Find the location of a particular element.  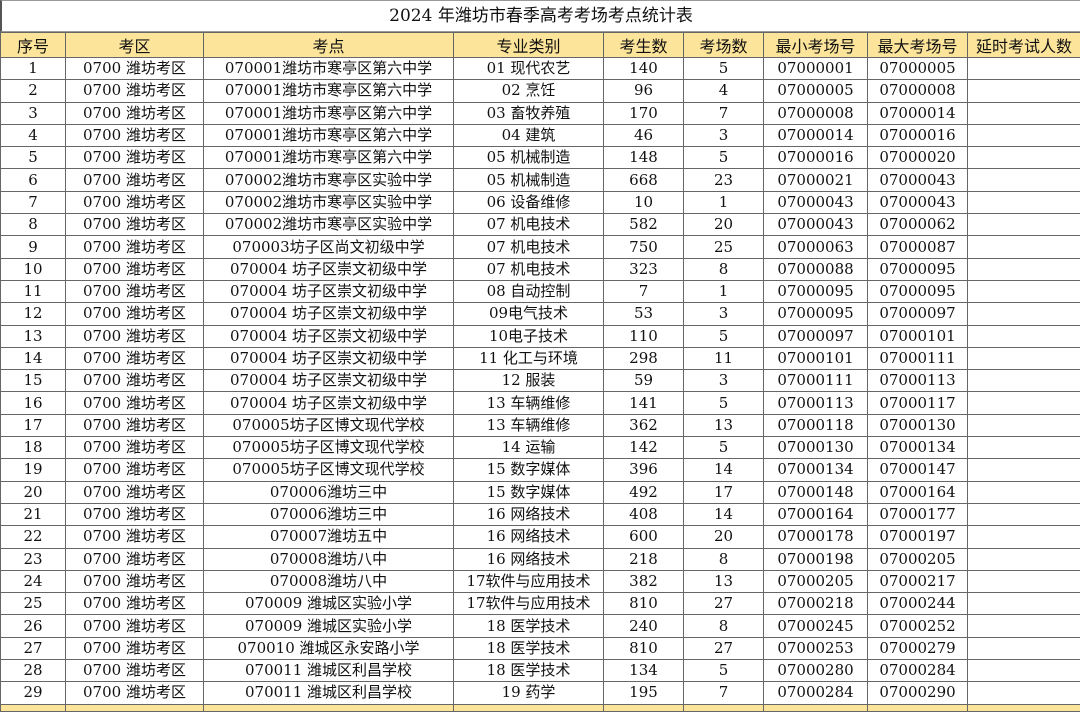

cell-min-room: 07000095 is located at coordinates (816, 314).